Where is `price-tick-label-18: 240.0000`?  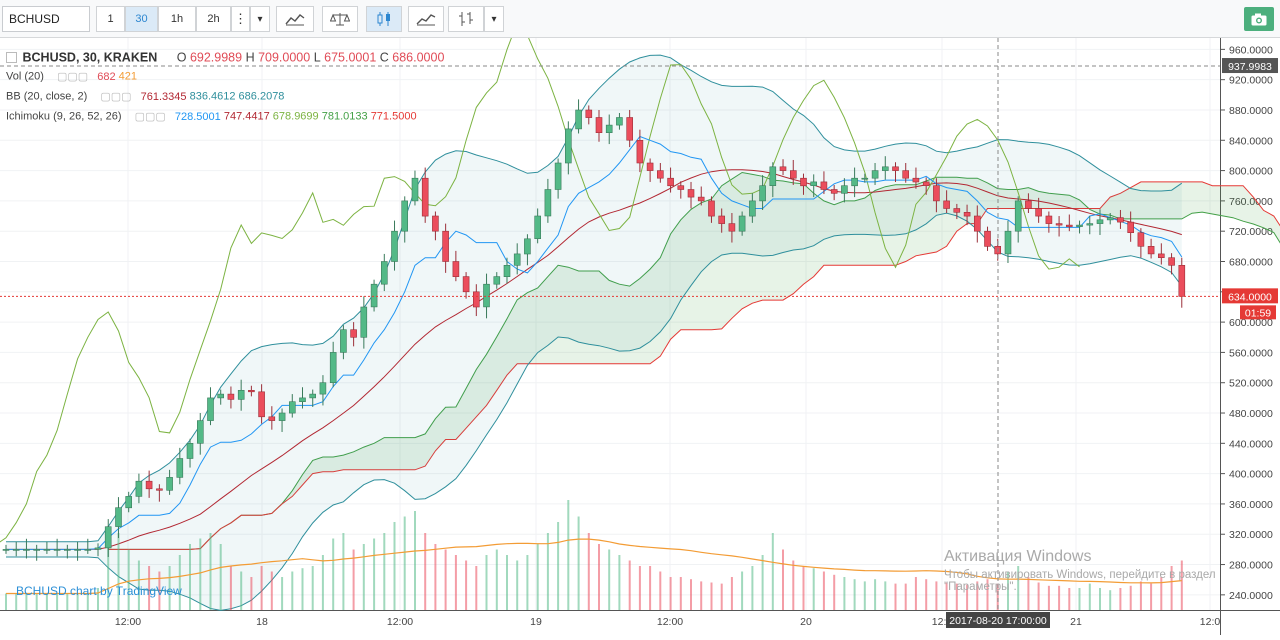 price-tick-label-18: 240.0000 is located at coordinates (1251, 596).